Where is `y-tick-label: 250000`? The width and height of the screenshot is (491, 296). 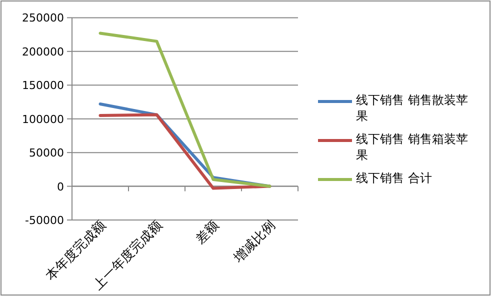
y-tick-label: 250000 is located at coordinates (43, 18).